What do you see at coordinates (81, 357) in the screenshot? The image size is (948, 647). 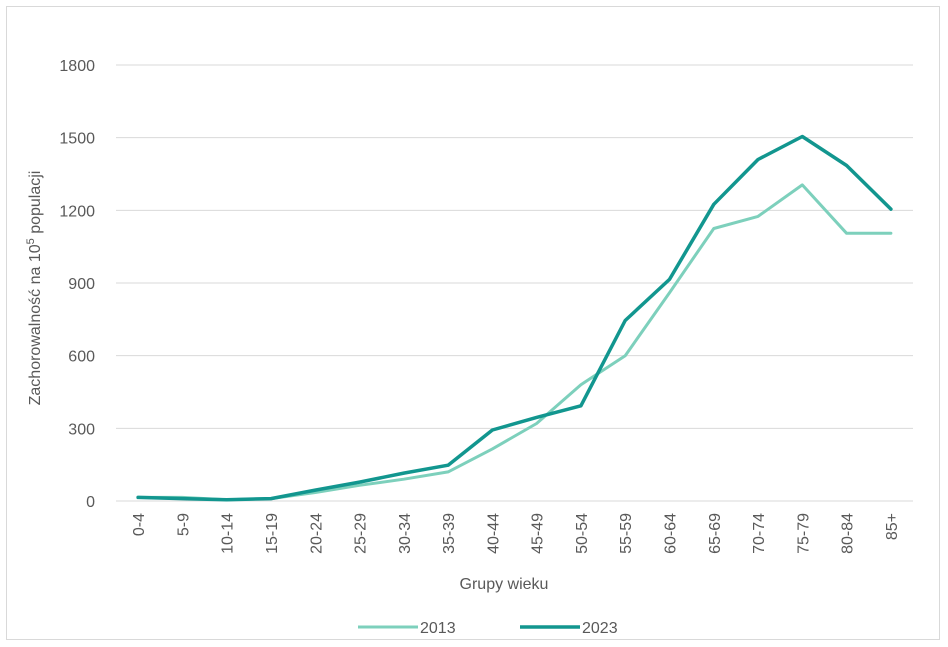 I see `y-tick-label: 600` at bounding box center [81, 357].